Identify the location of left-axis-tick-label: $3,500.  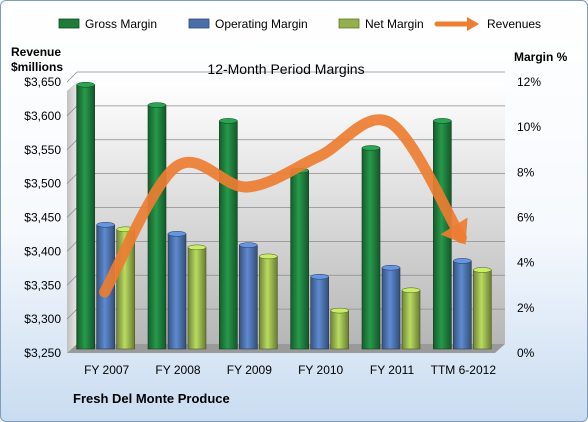
(42, 184).